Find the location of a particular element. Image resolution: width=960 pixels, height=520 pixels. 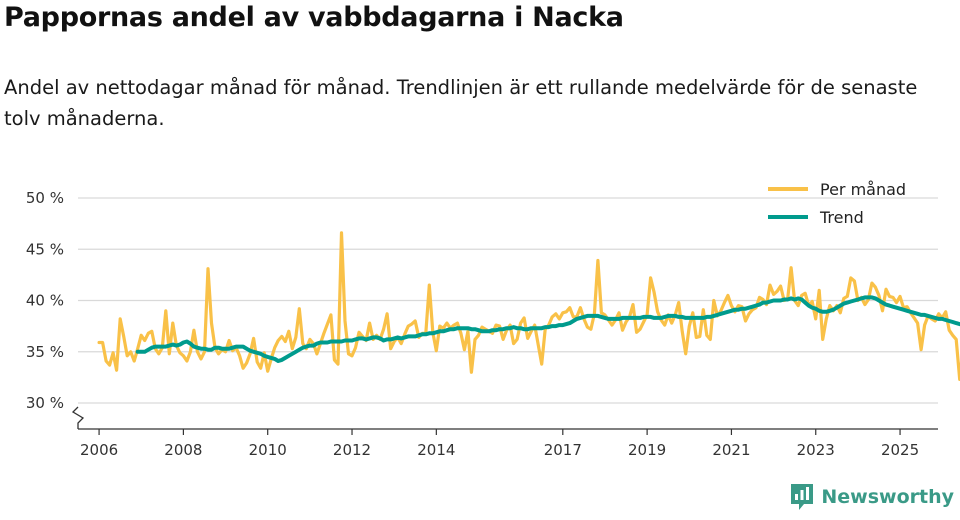

legend-label: Per månad is located at coordinates (863, 189).